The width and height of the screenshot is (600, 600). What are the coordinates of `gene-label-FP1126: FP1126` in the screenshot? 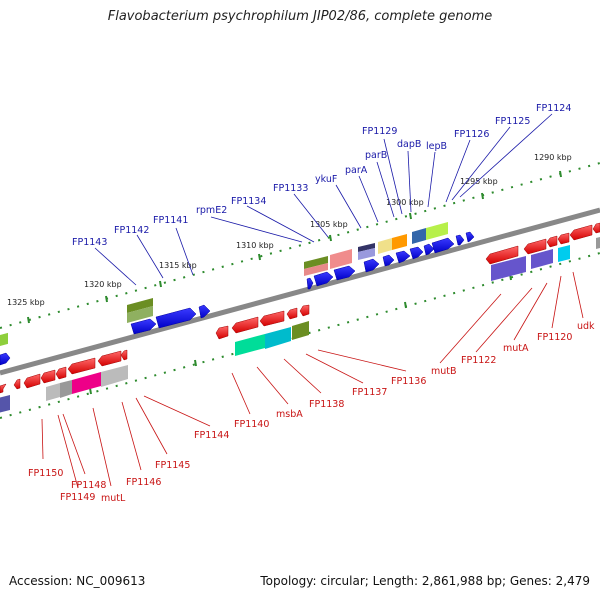 It's located at (471, 134).